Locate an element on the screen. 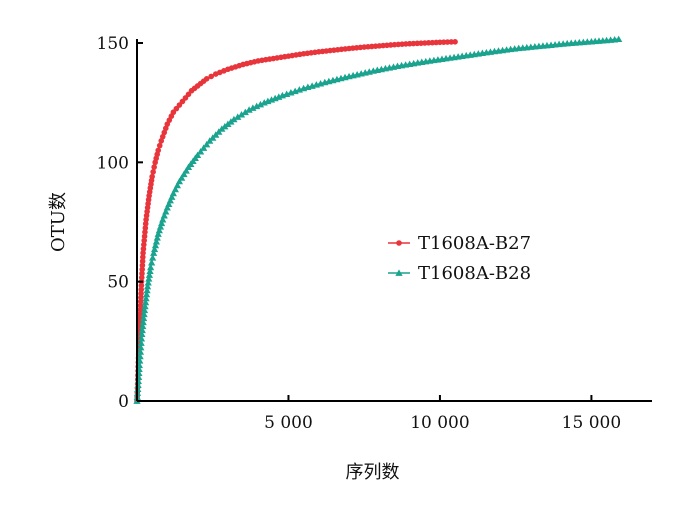  legend-label: T1608A-B27 is located at coordinates (474, 243).